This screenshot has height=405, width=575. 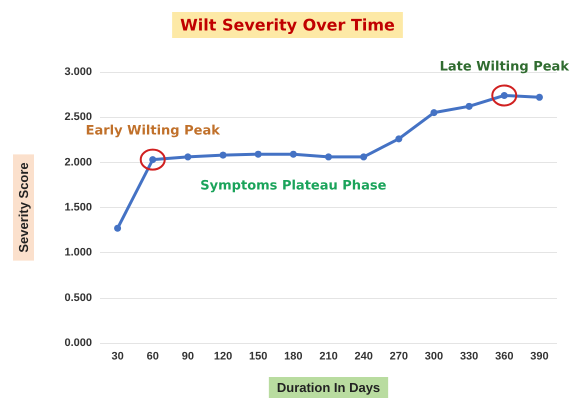 I want to click on x-tick-label: 360, so click(x=504, y=356).